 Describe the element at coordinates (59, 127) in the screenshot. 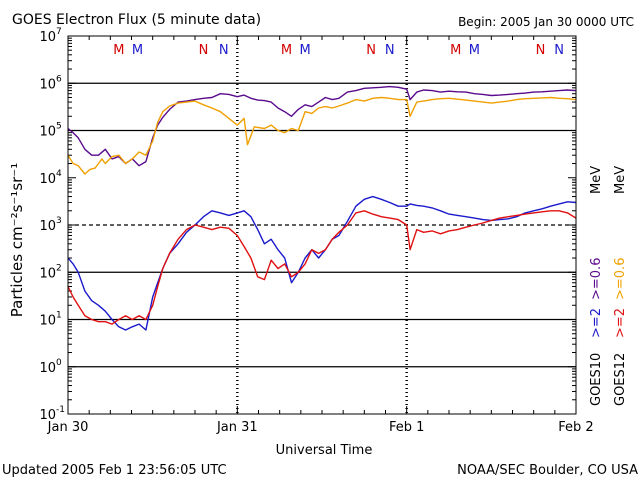

I see `y-tick-exponent: 5` at that location.